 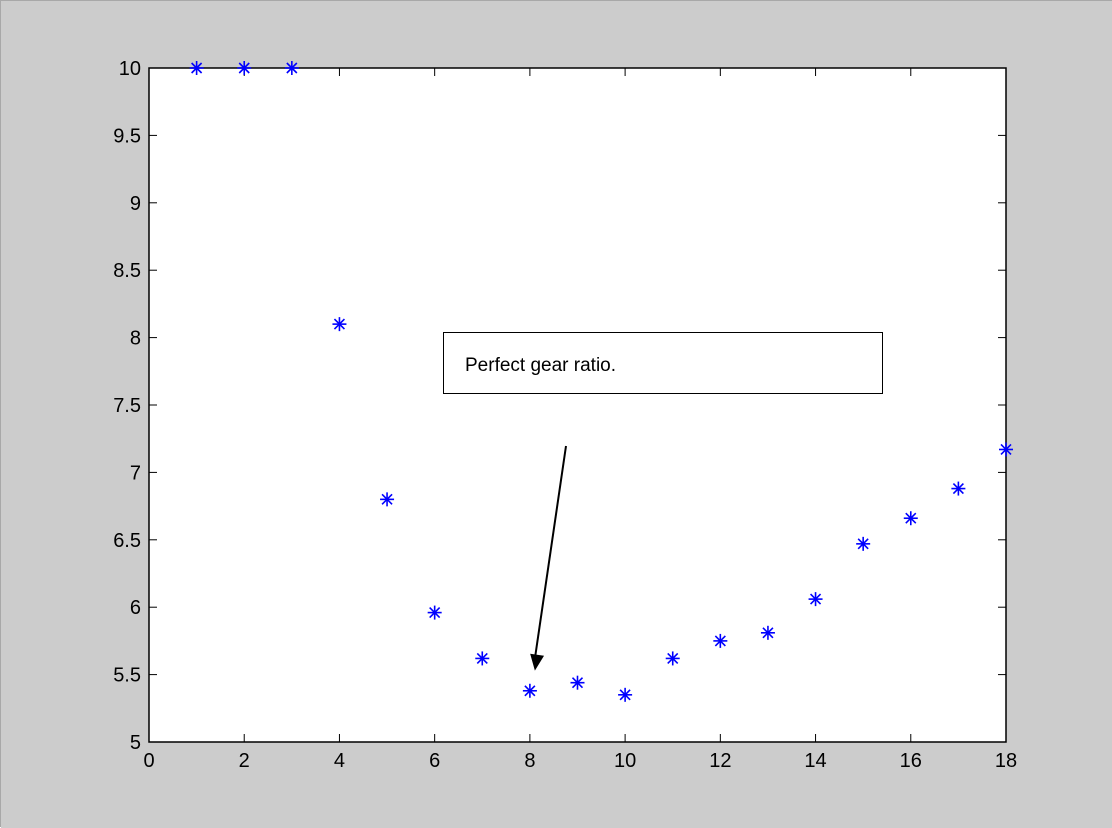 I want to click on x-tick-label: 12, so click(x=720, y=761).